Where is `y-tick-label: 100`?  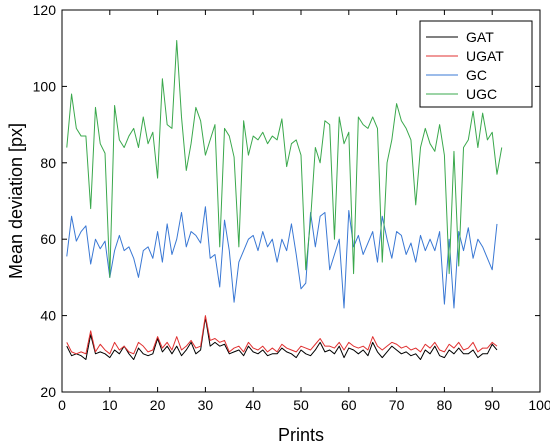
y-tick-label: 100 is located at coordinates (45, 86).